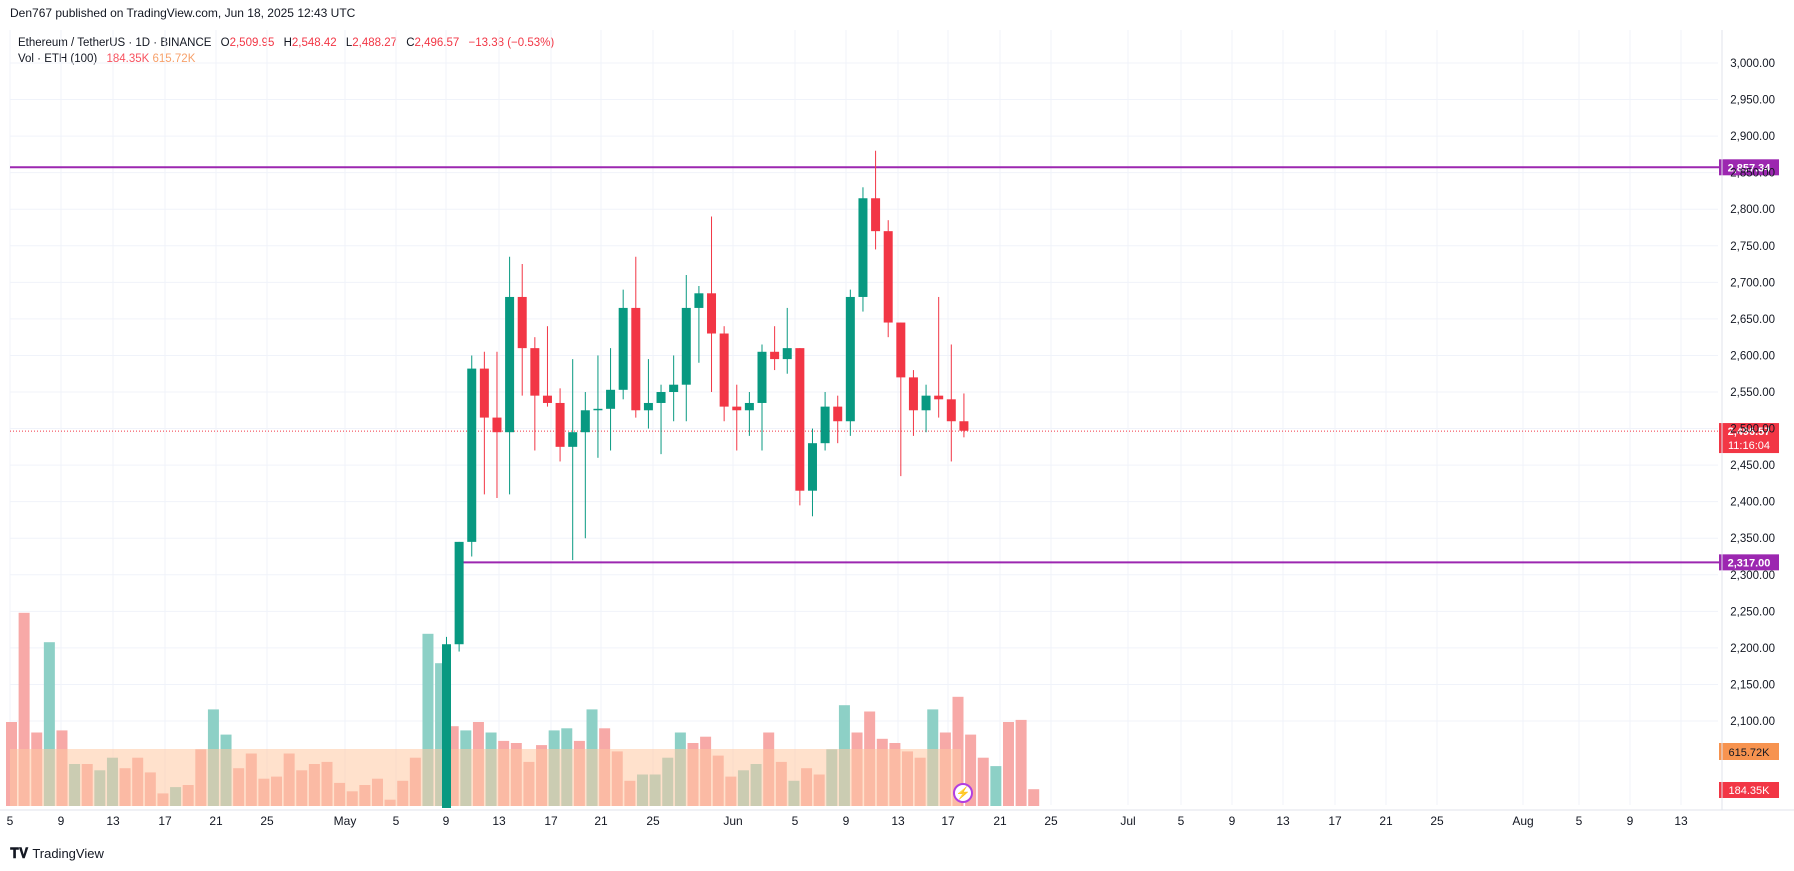 Image resolution: width=1794 pixels, height=871 pixels. What do you see at coordinates (485, 777) in the screenshot?
I see `volume-ma-band` at bounding box center [485, 777].